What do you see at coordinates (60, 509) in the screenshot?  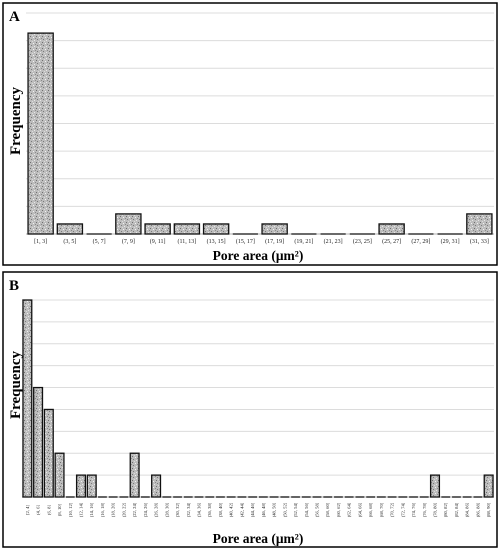 I see `tick-label: (8, 10]` at bounding box center [60, 509].